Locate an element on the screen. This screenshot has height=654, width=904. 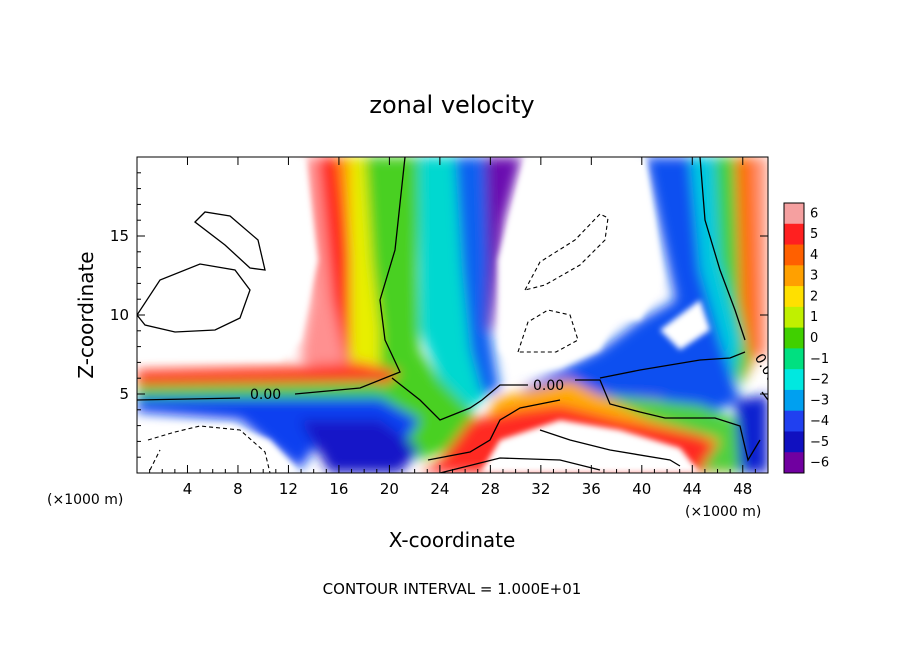
colorbar-label: 0 is located at coordinates (814, 338).